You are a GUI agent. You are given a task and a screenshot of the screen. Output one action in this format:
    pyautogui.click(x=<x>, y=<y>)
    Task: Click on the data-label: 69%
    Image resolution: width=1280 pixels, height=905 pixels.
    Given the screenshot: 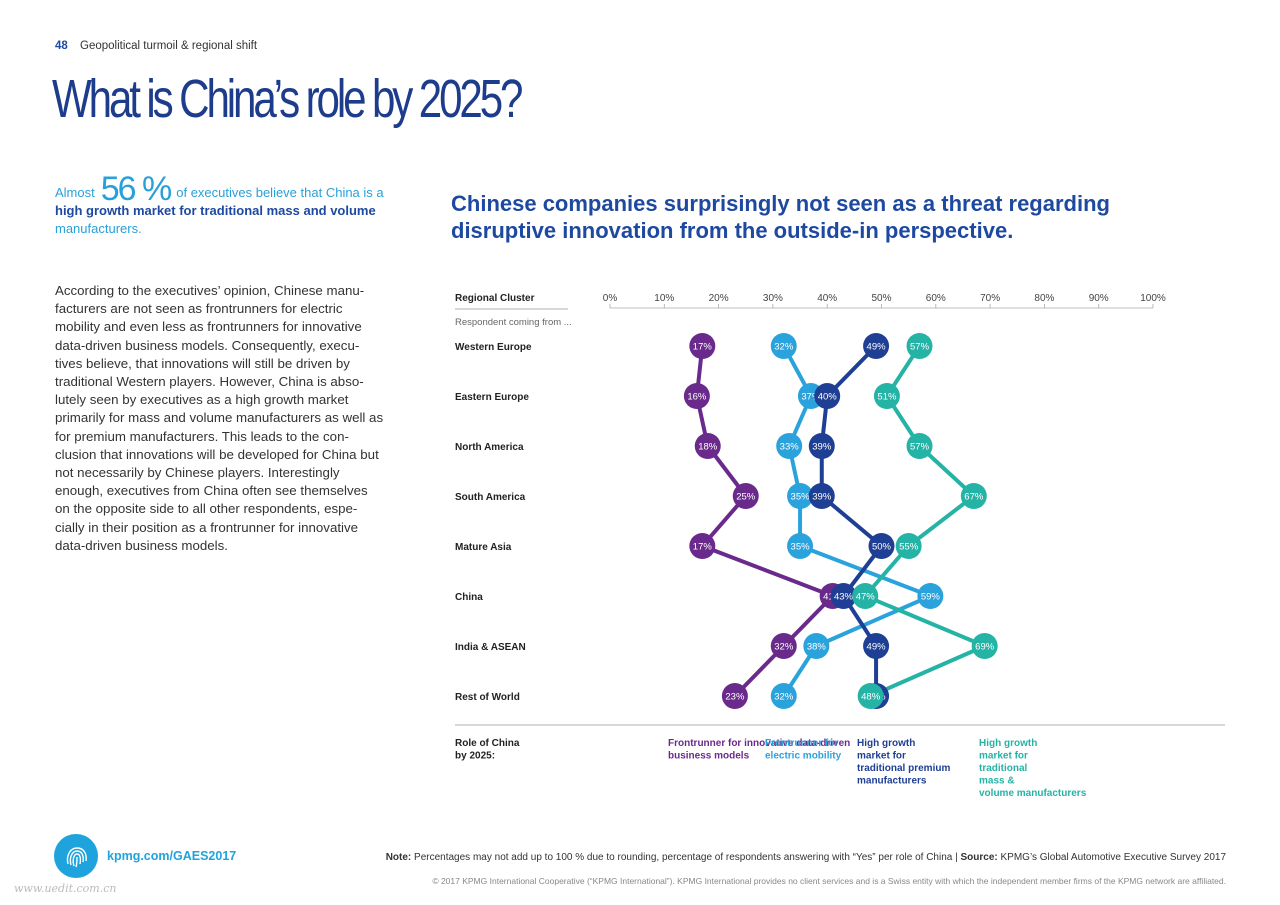 What is the action you would take?
    pyautogui.click(x=985, y=647)
    